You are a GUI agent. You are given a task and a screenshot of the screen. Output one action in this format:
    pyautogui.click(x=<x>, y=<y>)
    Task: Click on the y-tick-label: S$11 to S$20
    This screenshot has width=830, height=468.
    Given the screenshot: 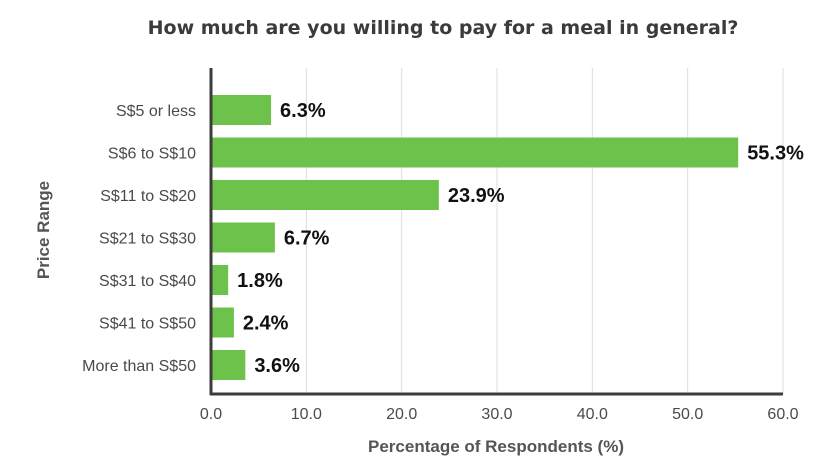 What is the action you would take?
    pyautogui.click(x=148, y=196)
    